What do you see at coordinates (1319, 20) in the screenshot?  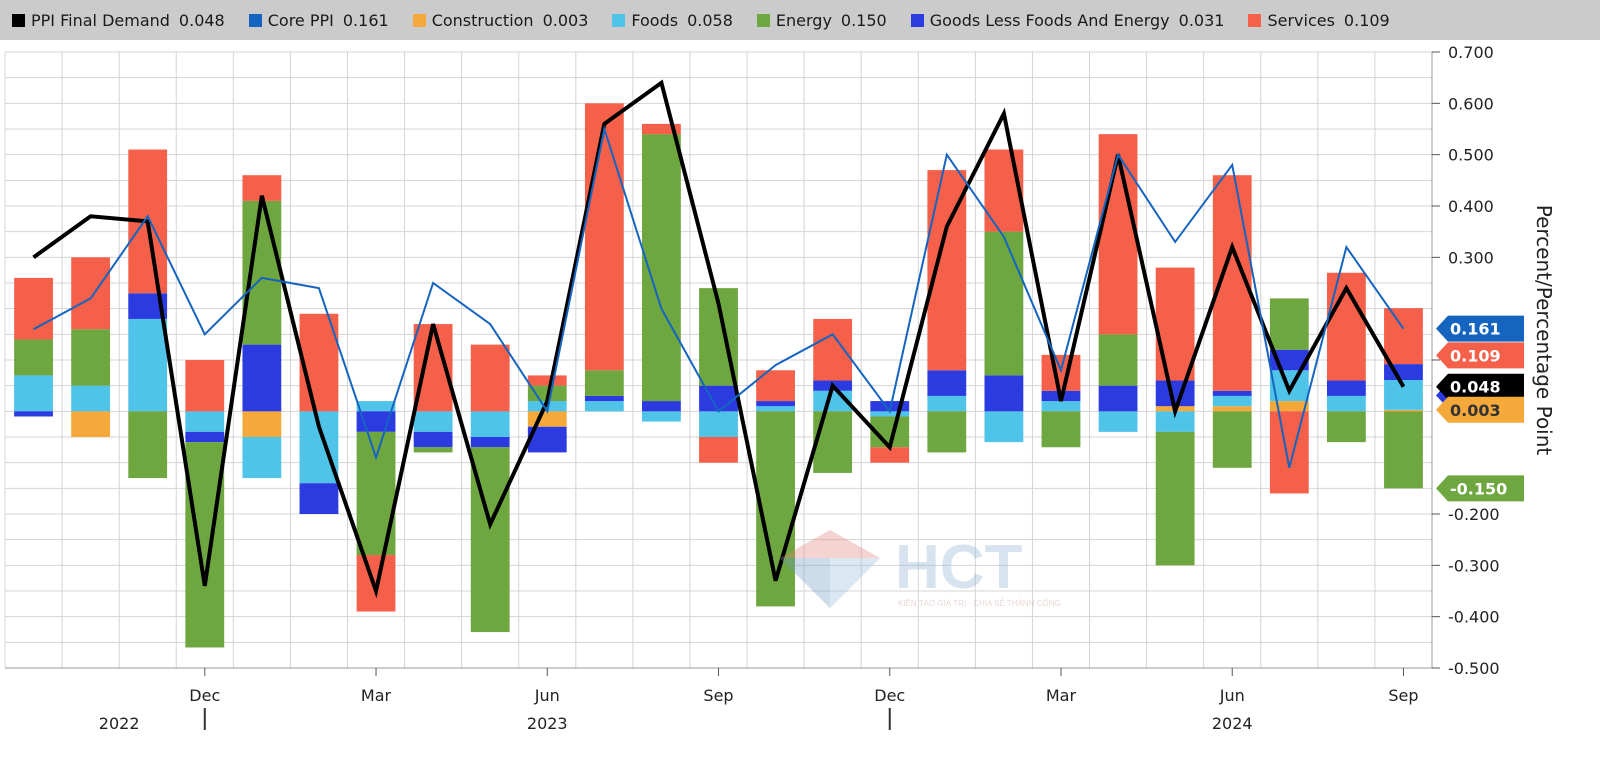 I see `legend-item: Services 0.109` at bounding box center [1319, 20].